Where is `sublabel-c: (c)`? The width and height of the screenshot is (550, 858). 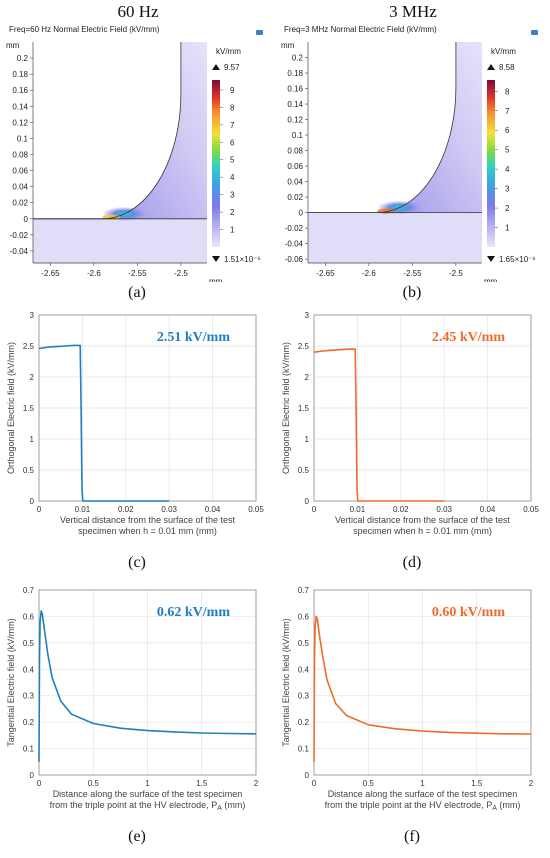 sublabel-c: (c) is located at coordinates (137, 562).